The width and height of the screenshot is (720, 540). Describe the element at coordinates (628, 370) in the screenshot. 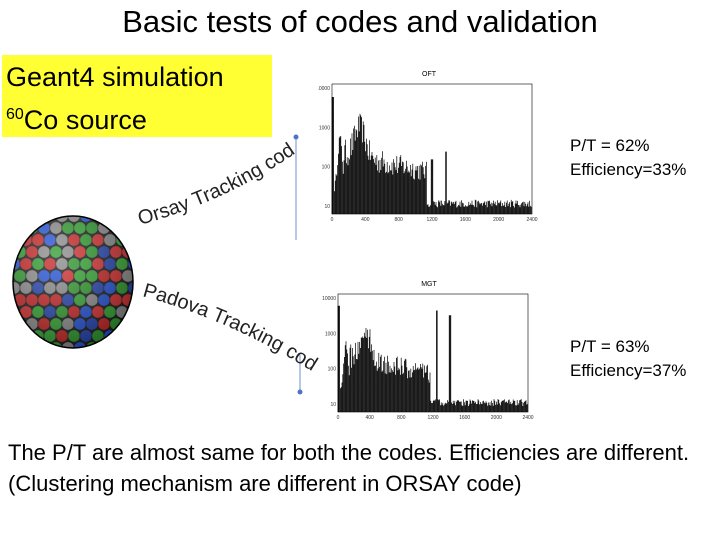

I see `padova-efficiency: Efficiency=37%` at that location.